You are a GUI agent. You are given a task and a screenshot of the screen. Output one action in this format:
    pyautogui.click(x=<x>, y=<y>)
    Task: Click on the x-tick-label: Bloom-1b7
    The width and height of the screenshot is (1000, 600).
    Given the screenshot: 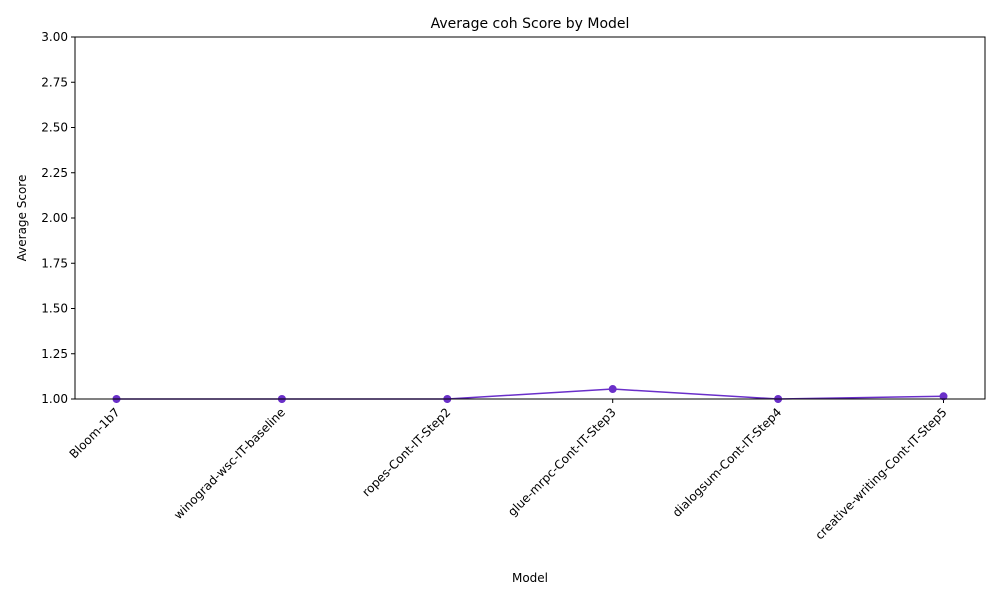 What is the action you would take?
    pyautogui.click(x=95, y=433)
    